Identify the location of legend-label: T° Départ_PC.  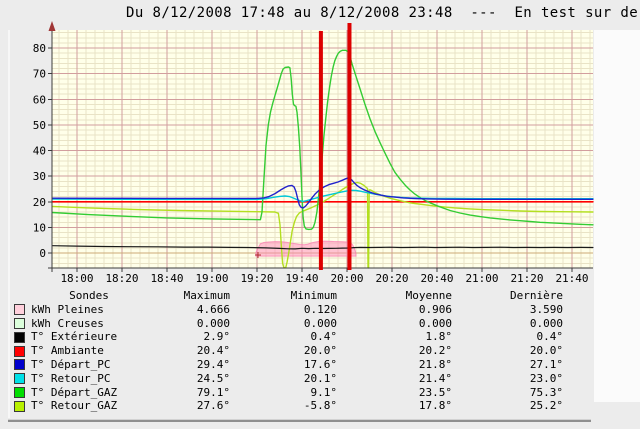
(89, 365).